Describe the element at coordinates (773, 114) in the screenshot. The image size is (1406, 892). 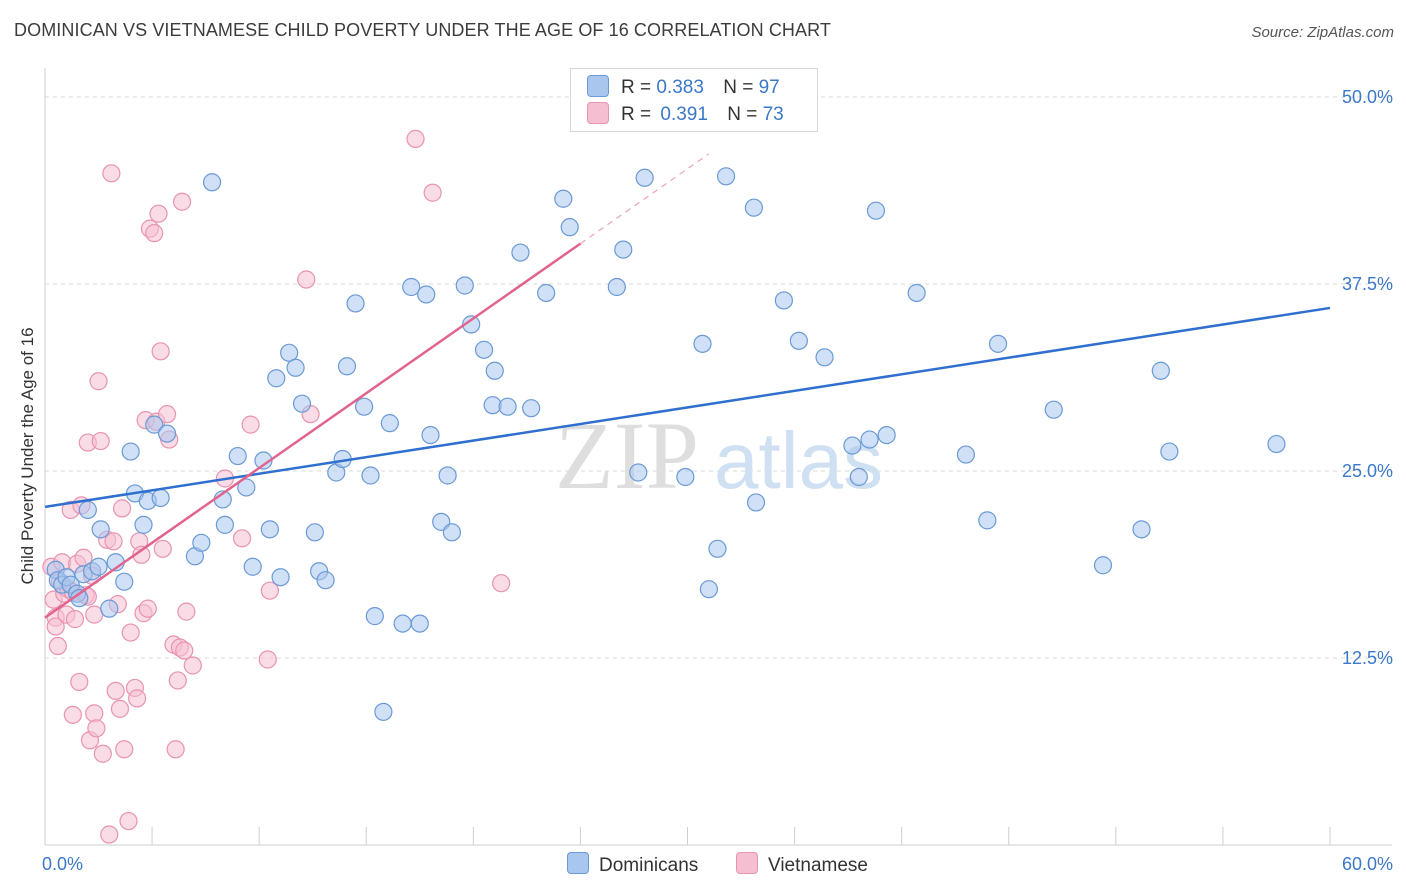
I see `legend-n-value: 73` at that location.